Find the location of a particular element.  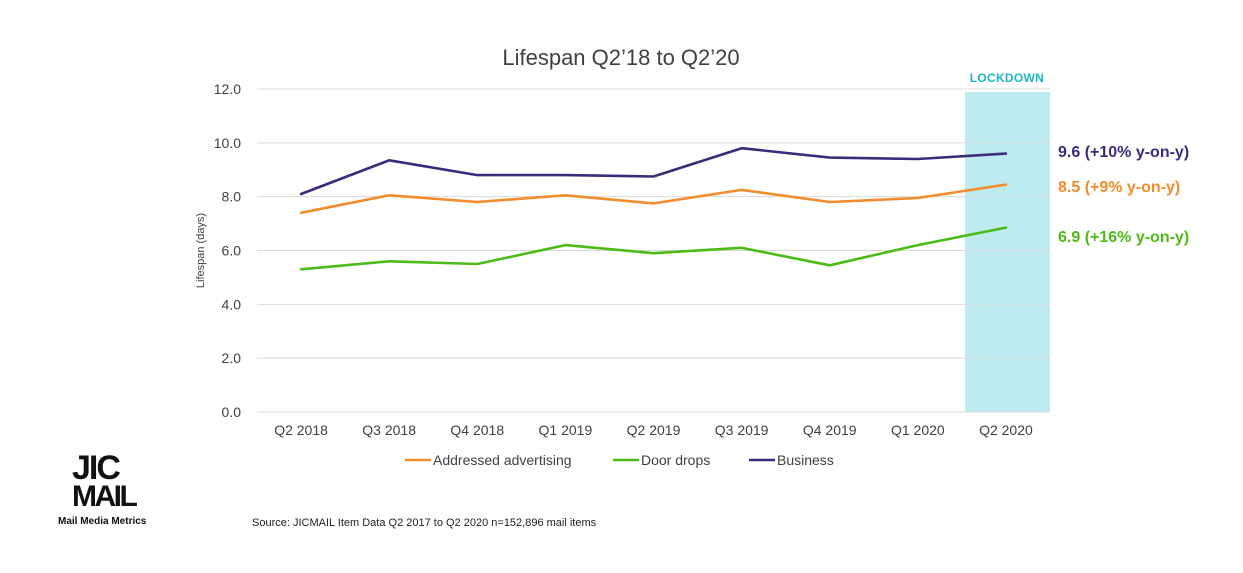

x-tick-label: Q4 2019 is located at coordinates (830, 430).